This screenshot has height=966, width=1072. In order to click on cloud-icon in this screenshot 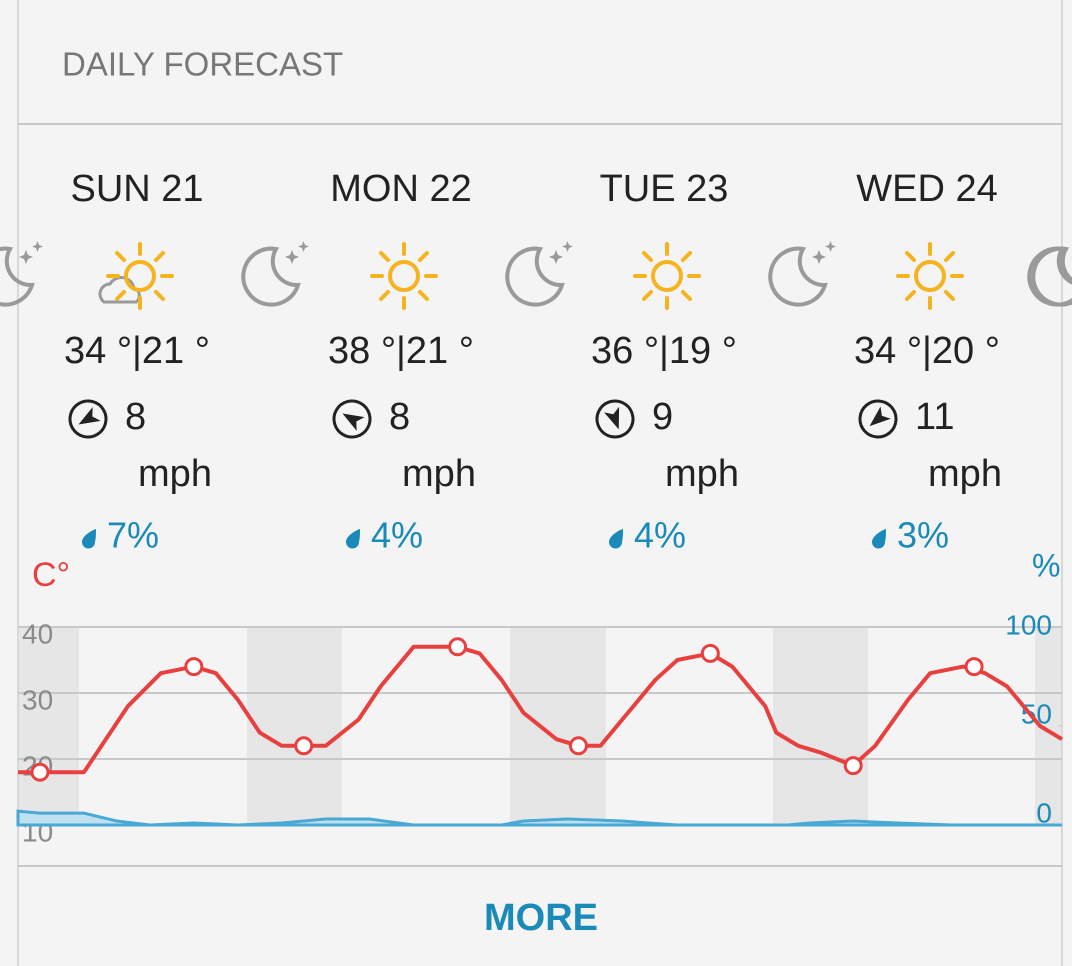, I will do `click(119, 290)`.